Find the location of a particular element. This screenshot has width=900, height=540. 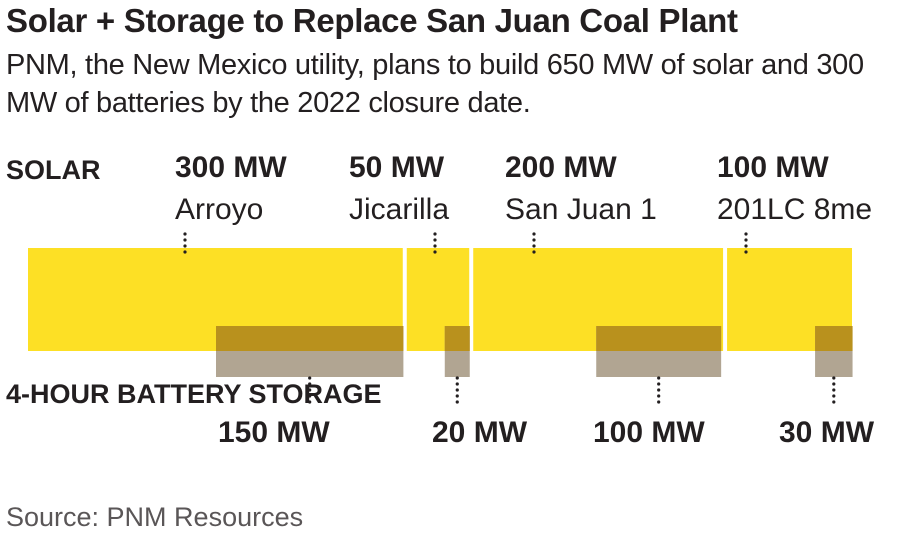

solar-value-label: 300 MW is located at coordinates (231, 167).